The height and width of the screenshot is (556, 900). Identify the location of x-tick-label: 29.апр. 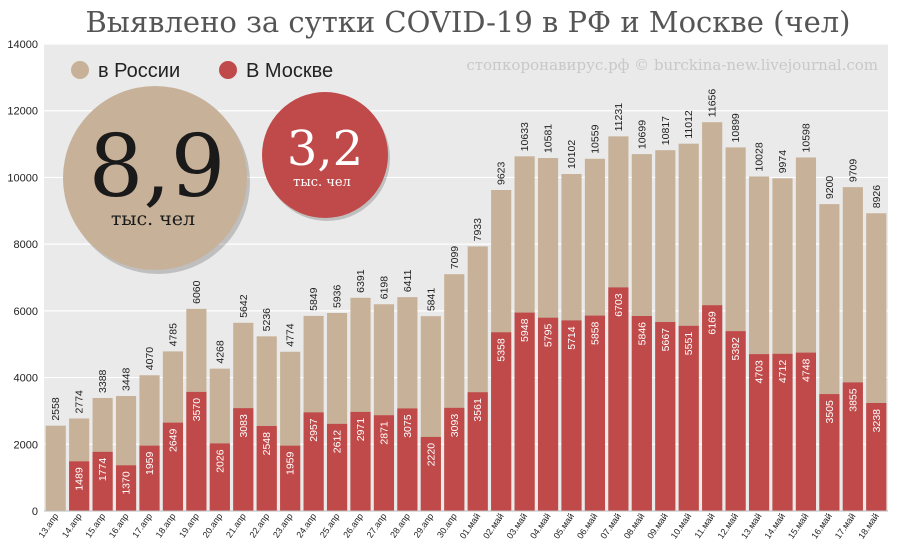
(424, 525).